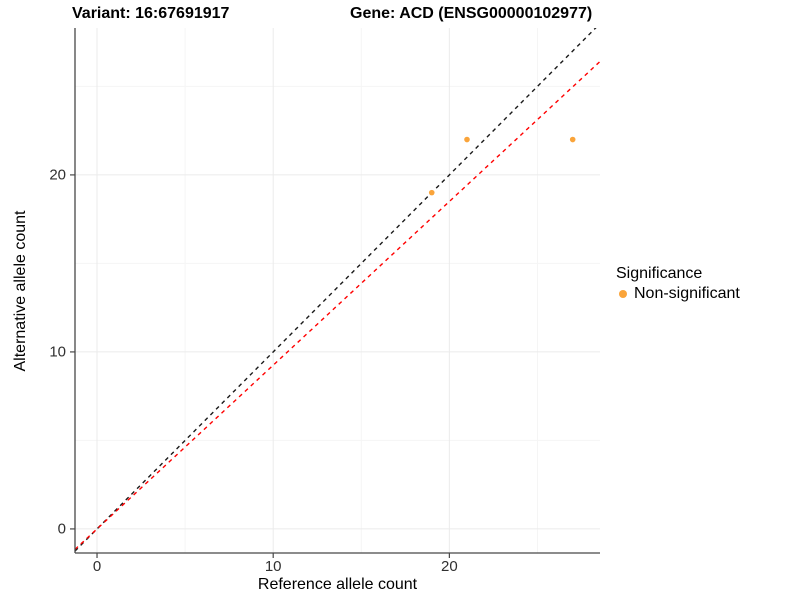  I want to click on x-axis-title: Reference allele count, so click(337, 584).